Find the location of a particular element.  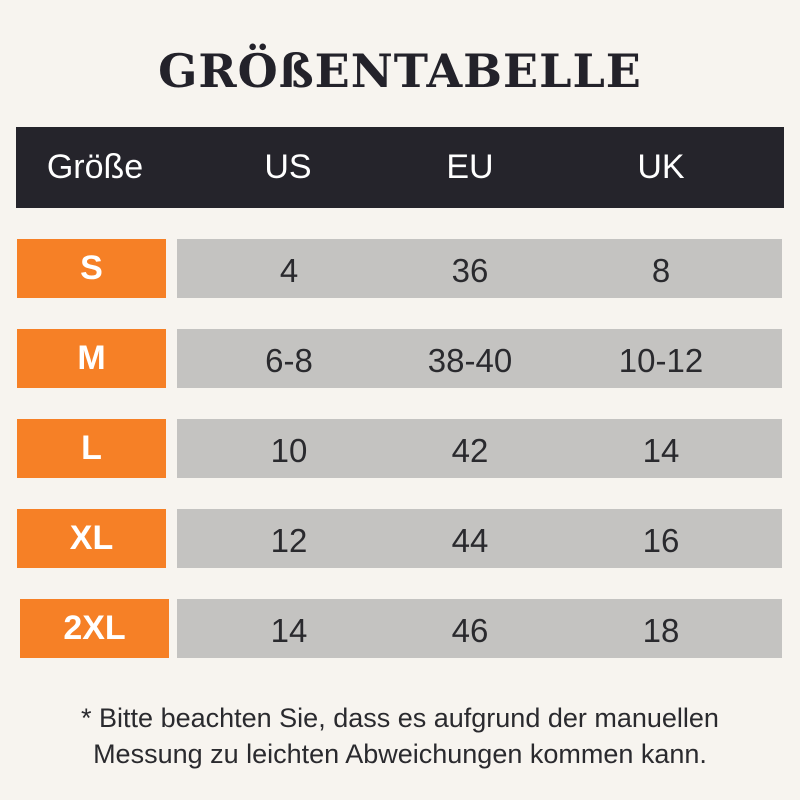

header-size: Größe is located at coordinates (95, 167).